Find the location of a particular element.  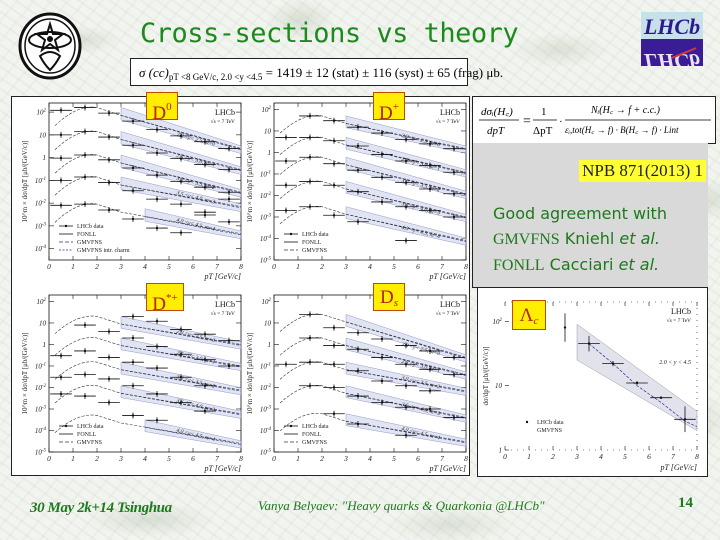

conclusion-line-2: GMVFNS Kniehl et al. is located at coordinates (576, 238).